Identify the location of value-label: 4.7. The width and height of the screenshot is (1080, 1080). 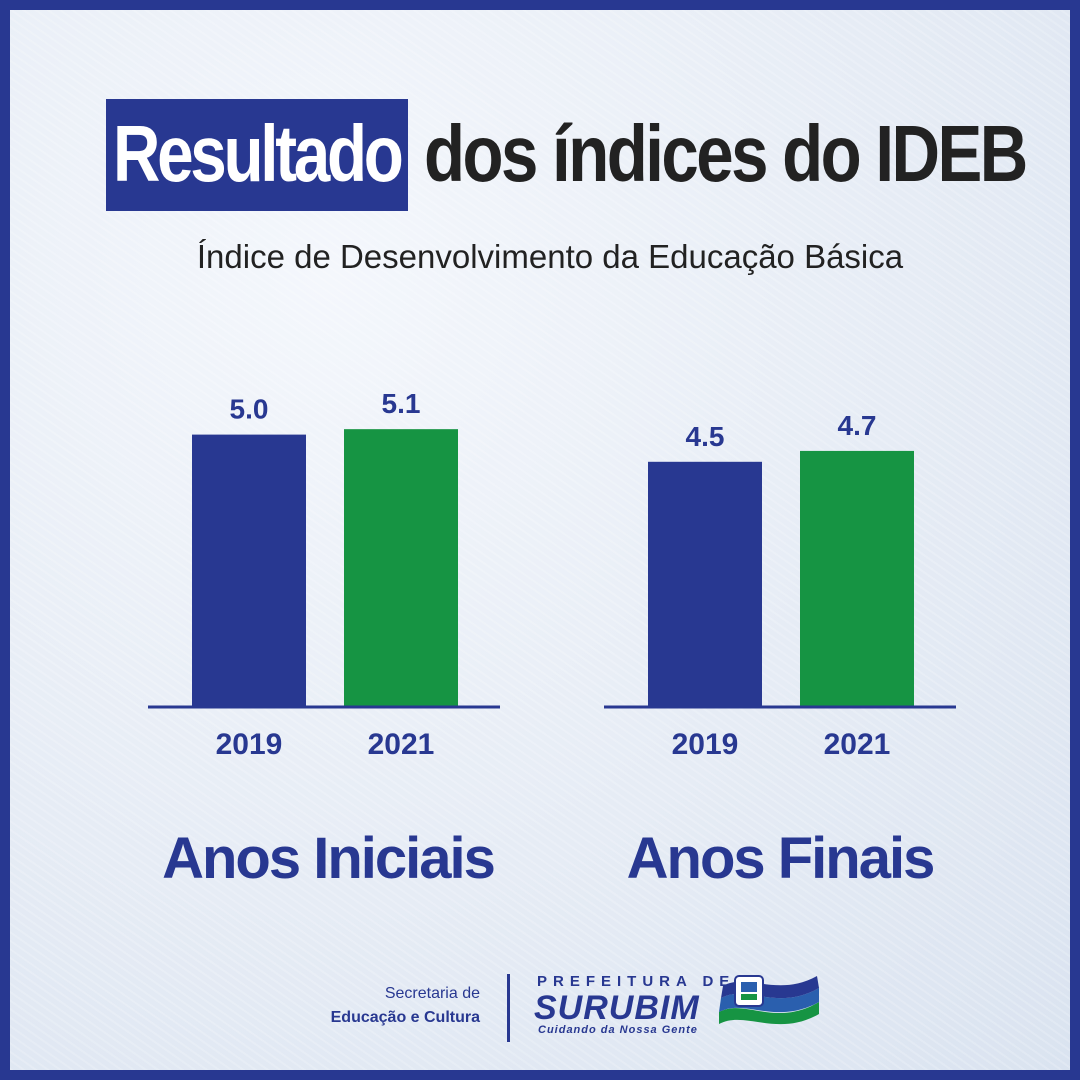
(857, 425).